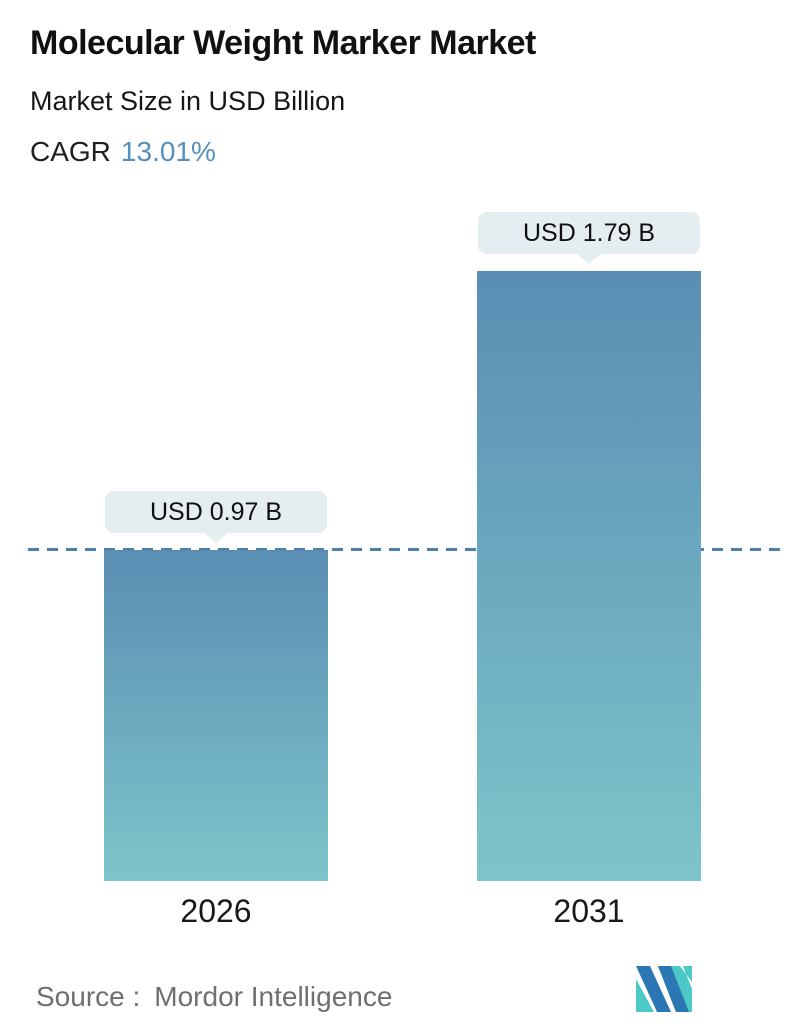 The width and height of the screenshot is (796, 1034). What do you see at coordinates (664, 989) in the screenshot?
I see `mordor-intelligence-logo-icon` at bounding box center [664, 989].